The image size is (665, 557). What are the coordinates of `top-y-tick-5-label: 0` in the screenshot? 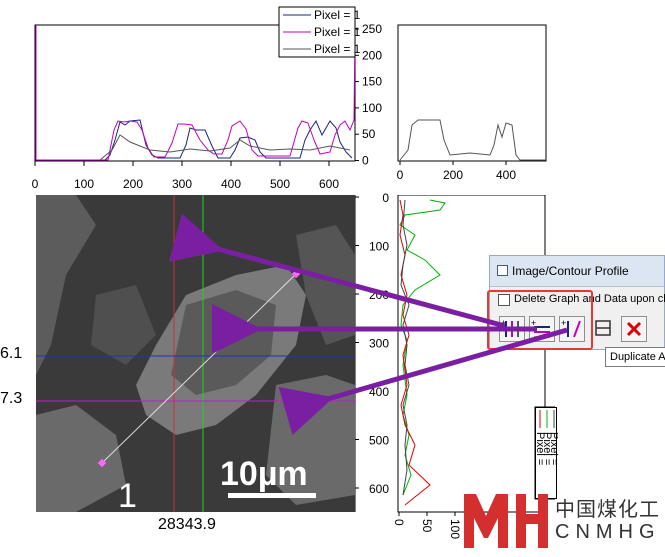 It's located at (365, 161).